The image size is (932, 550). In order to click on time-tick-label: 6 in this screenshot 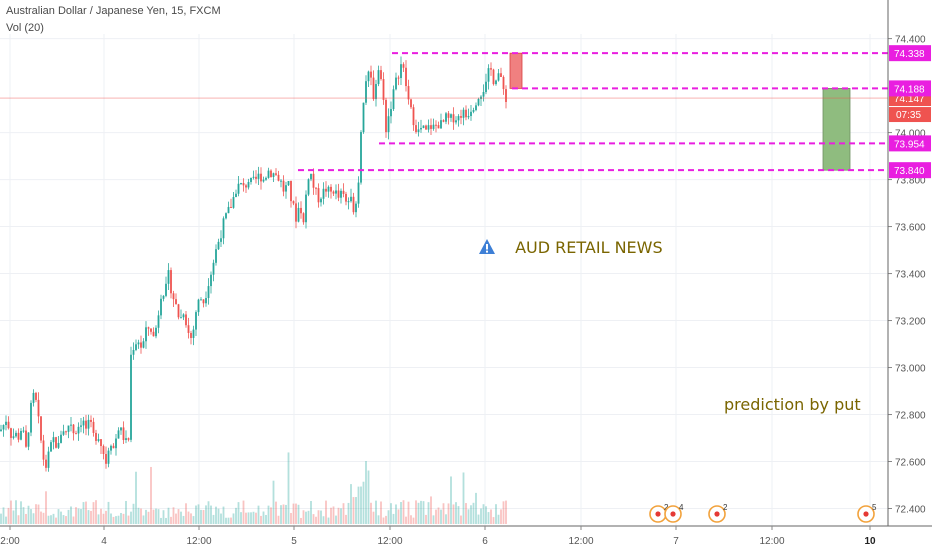, I will do `click(485, 541)`.